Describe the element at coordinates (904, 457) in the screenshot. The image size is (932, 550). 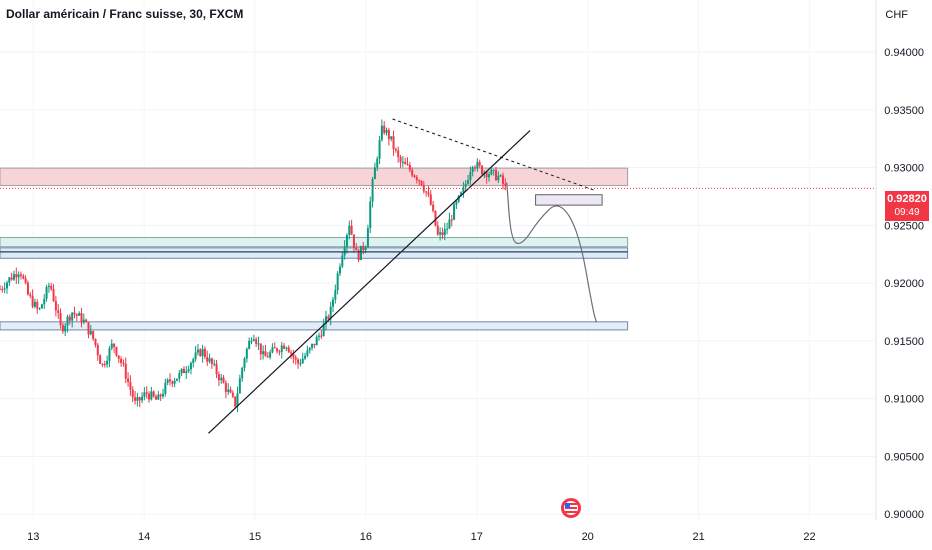
I see `price-tick-label: 0.90500` at that location.